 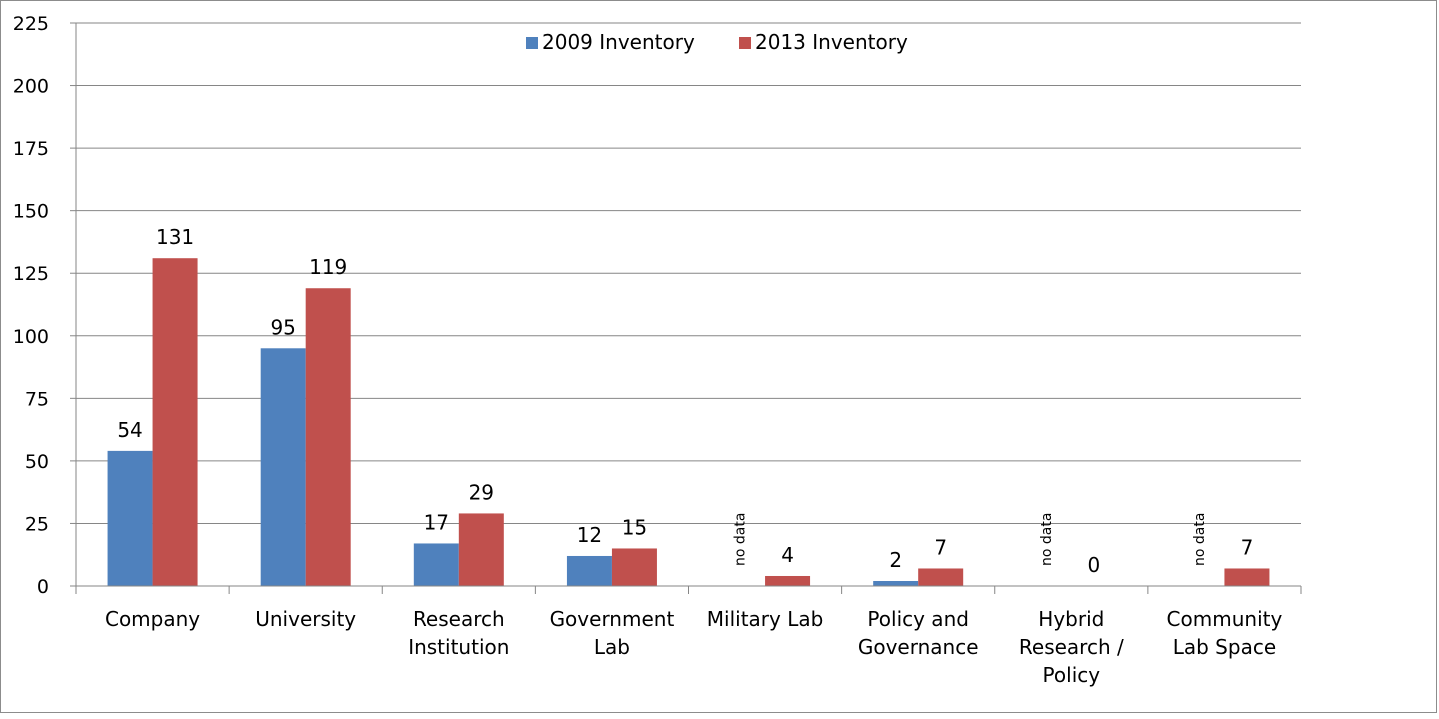 I want to click on y-tick-label: 200, so click(x=31, y=87).